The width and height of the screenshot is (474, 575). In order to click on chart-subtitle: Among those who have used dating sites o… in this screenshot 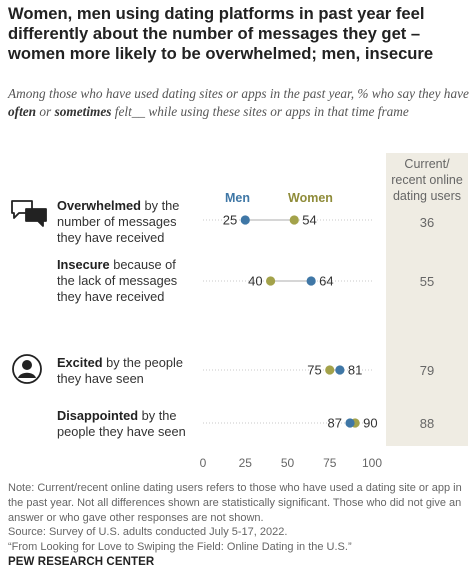, I will do `click(239, 103)`.